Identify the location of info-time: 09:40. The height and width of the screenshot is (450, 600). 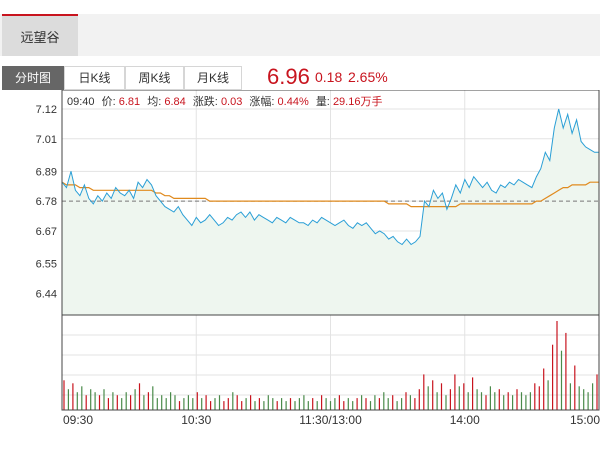
(81, 102).